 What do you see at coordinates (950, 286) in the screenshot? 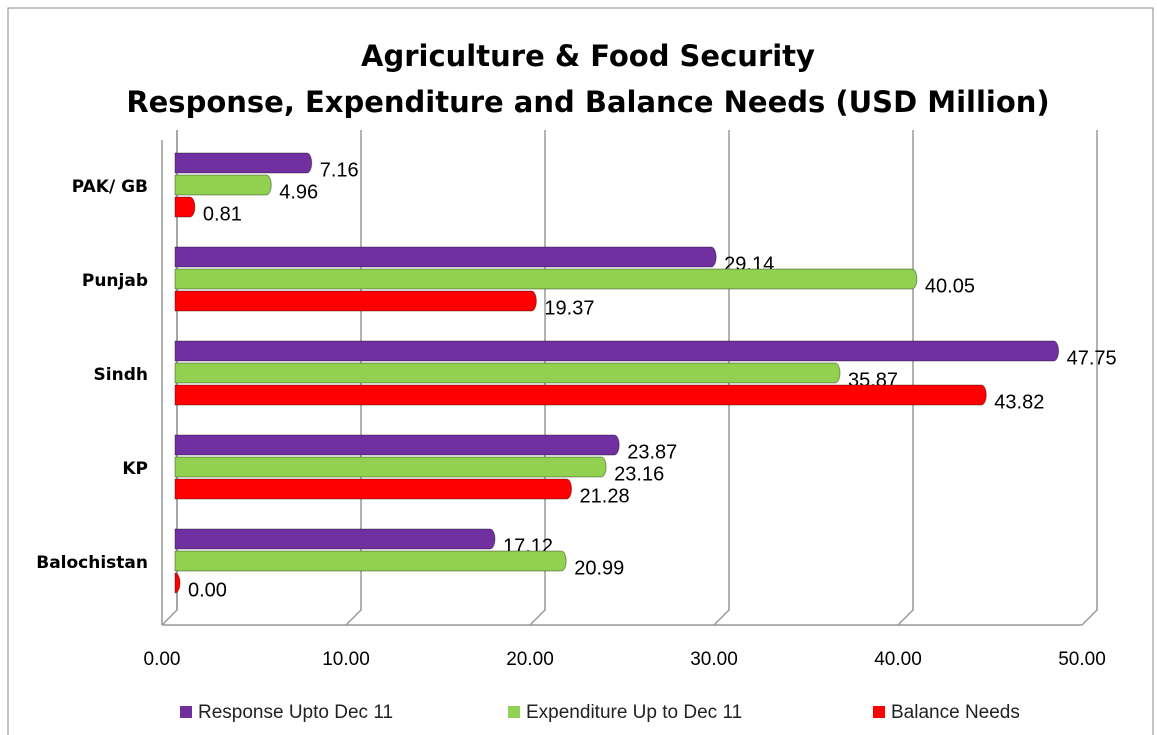
I see `data-label: 40.05` at bounding box center [950, 286].